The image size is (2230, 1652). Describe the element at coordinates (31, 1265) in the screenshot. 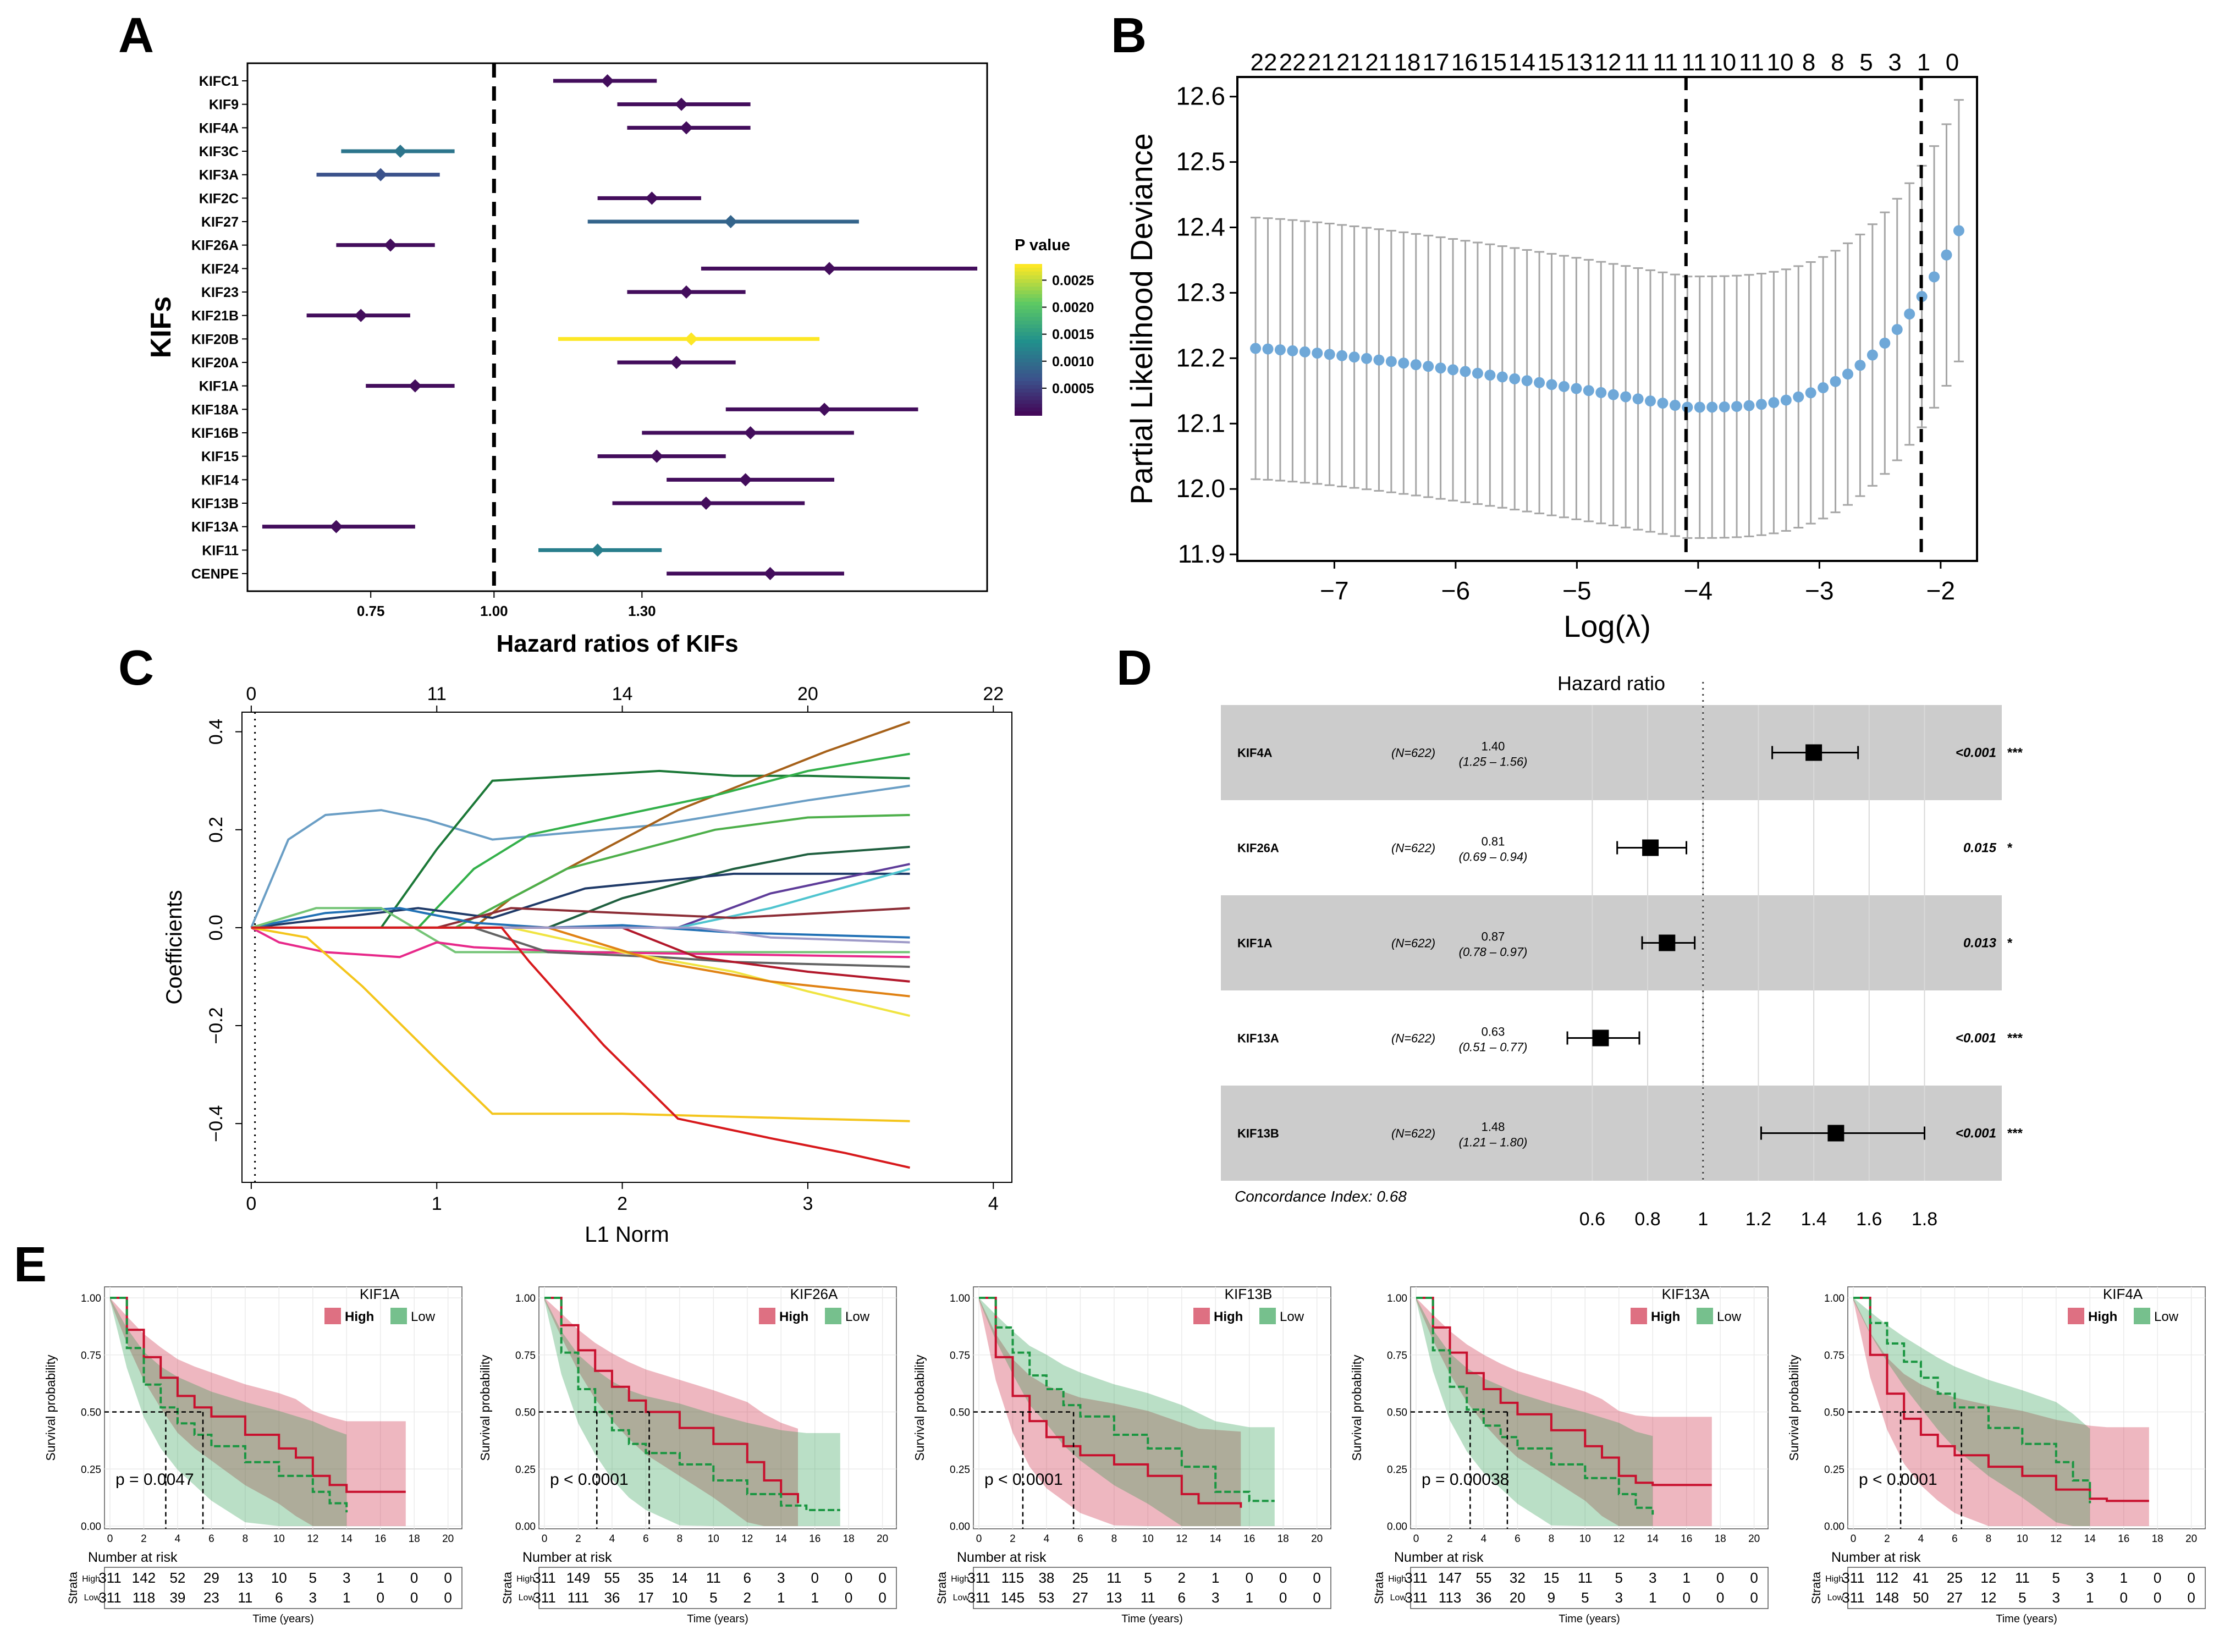

I see `panel-label-e: E` at that location.